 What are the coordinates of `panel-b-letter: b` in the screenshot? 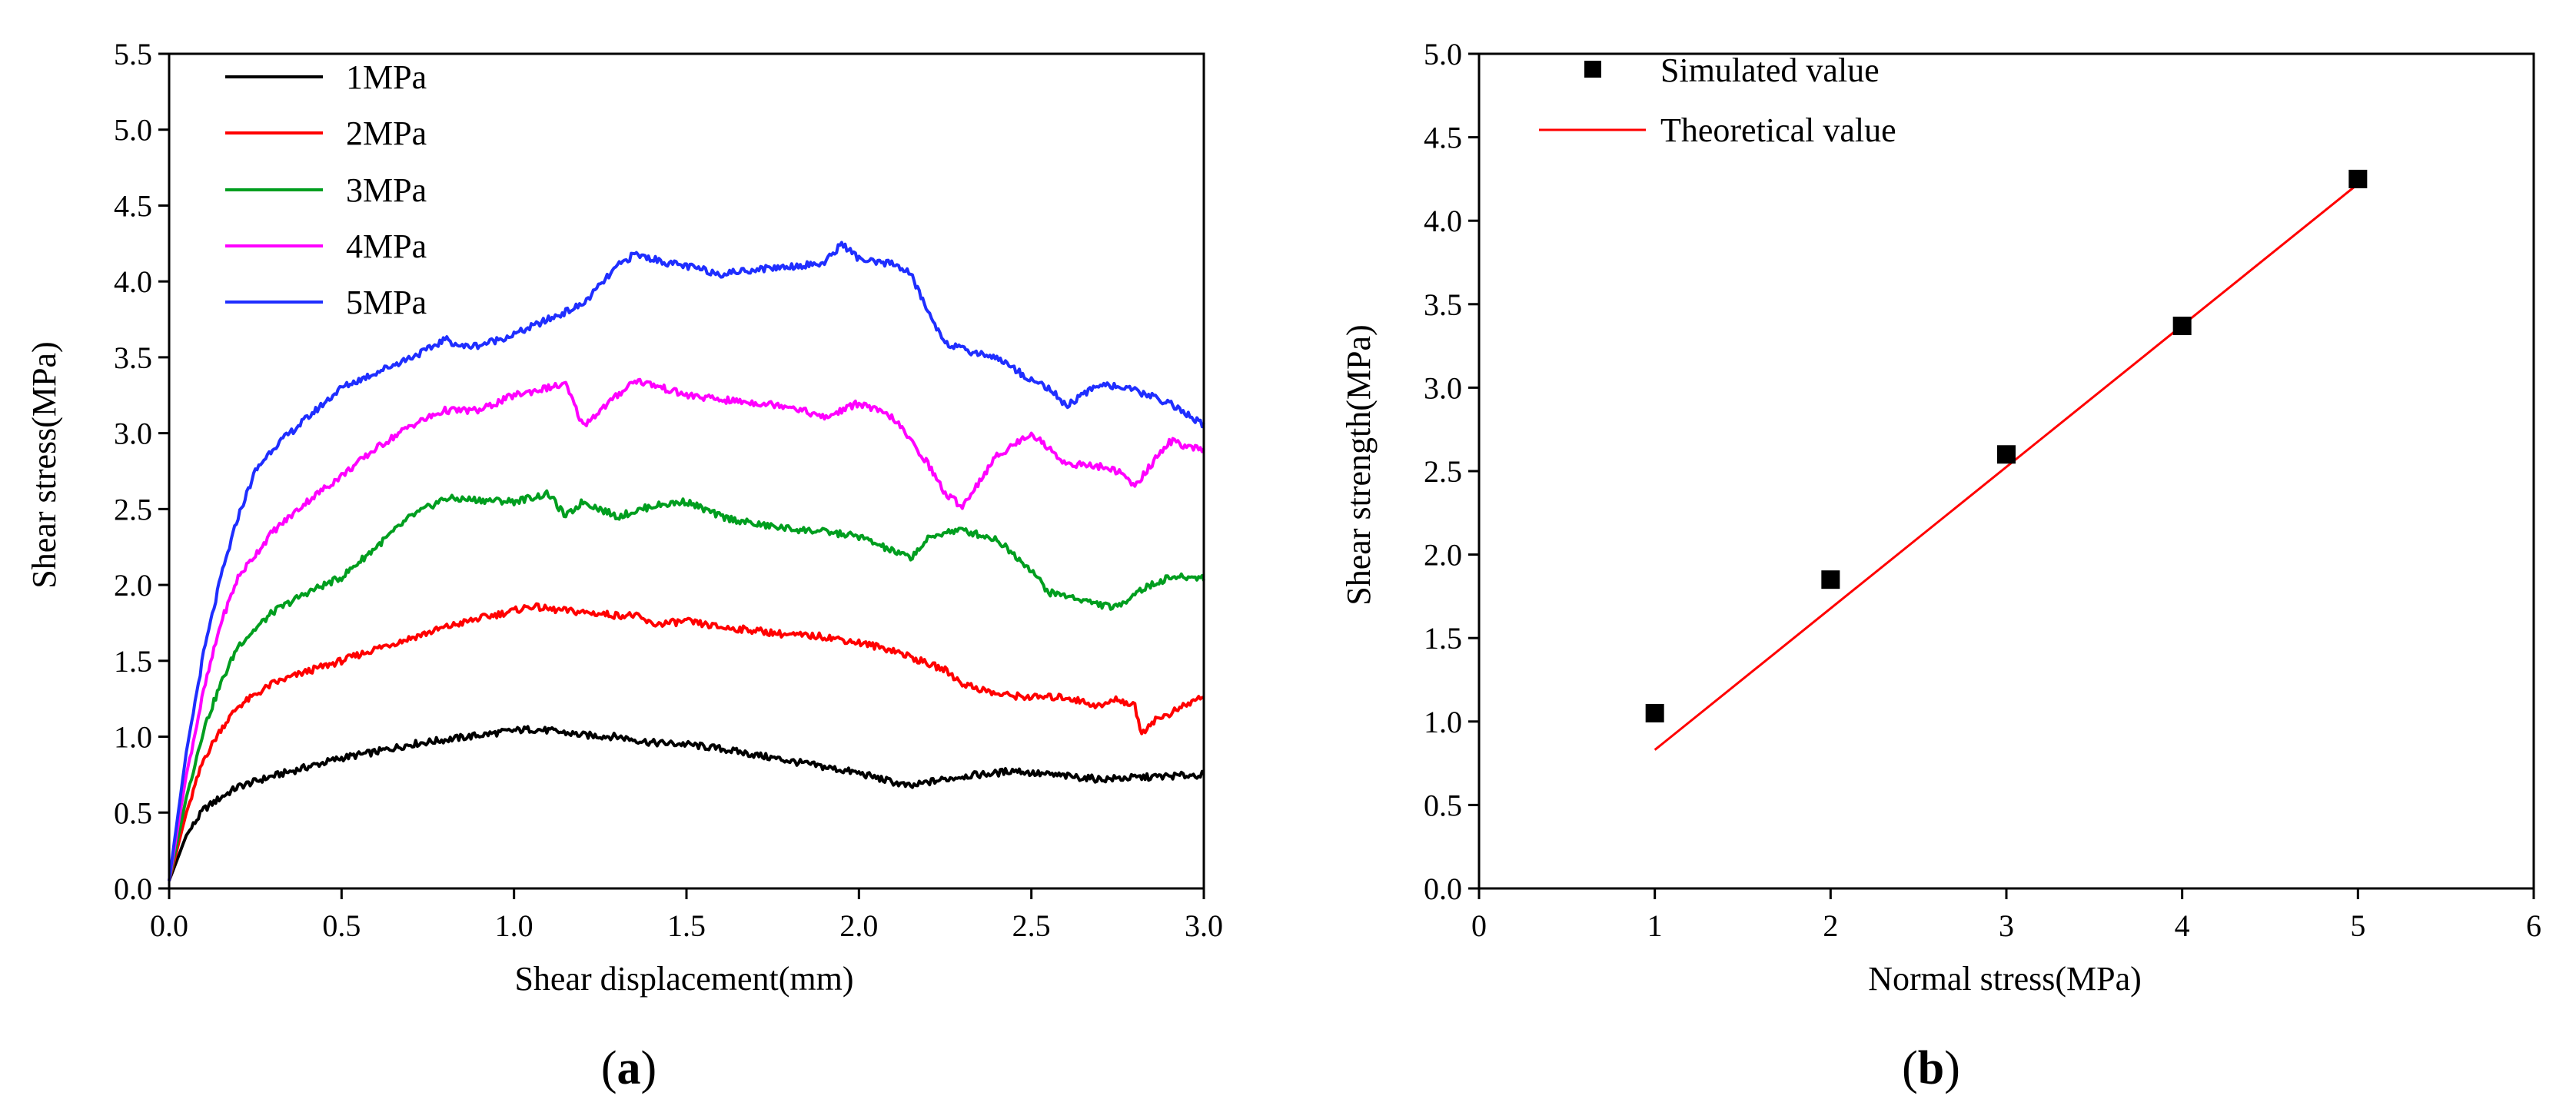 It's located at (1931, 1068).